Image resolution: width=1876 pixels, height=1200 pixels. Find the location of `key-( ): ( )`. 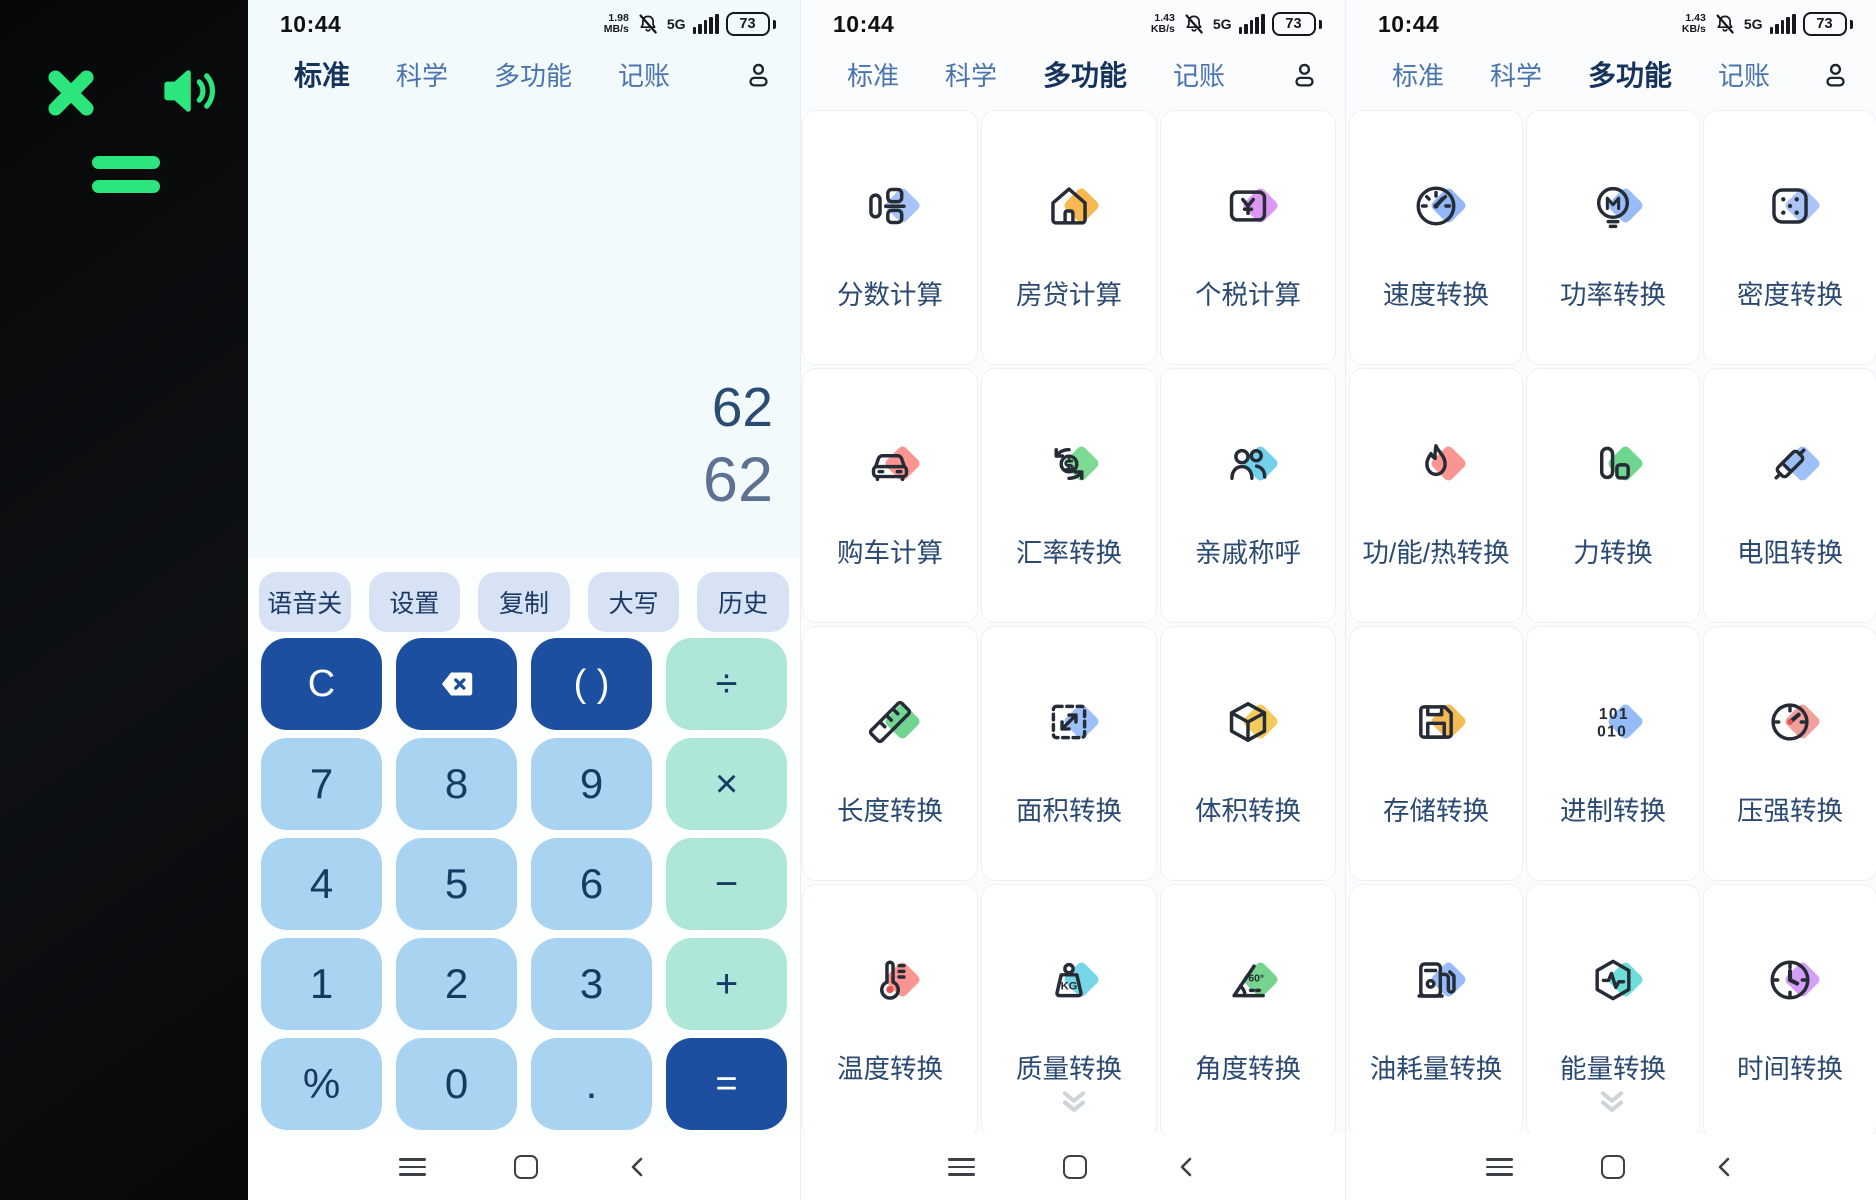

key-( ): ( ) is located at coordinates (591, 684).